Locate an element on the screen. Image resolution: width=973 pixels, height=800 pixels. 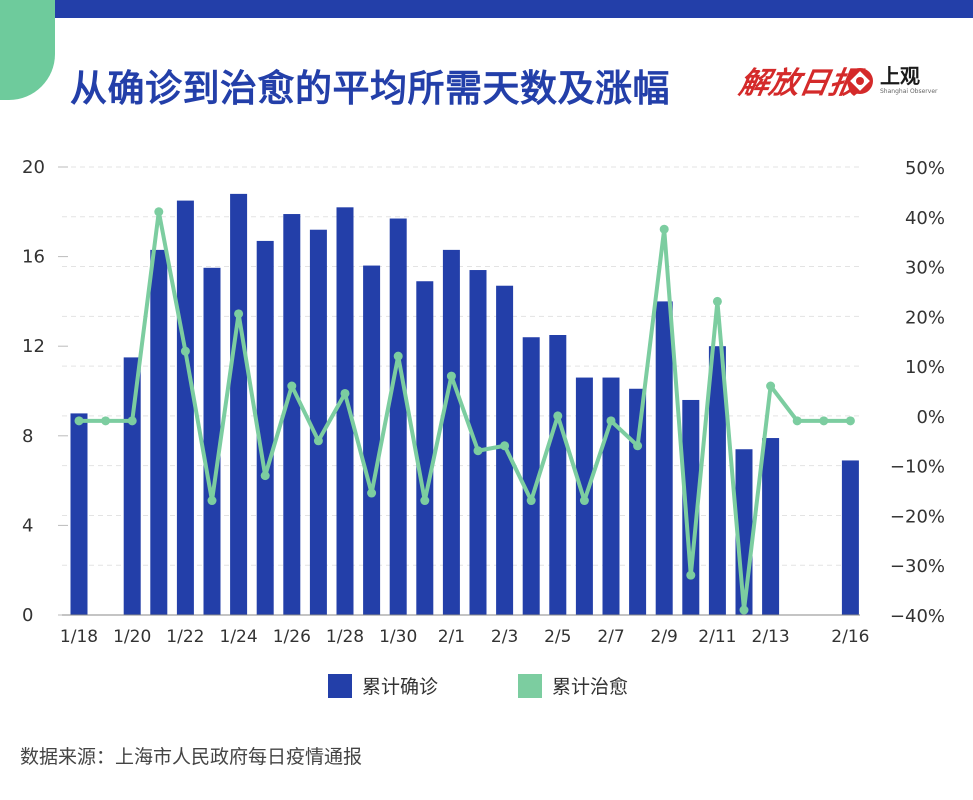
y-right-tick-label: 10% is located at coordinates (925, 367).